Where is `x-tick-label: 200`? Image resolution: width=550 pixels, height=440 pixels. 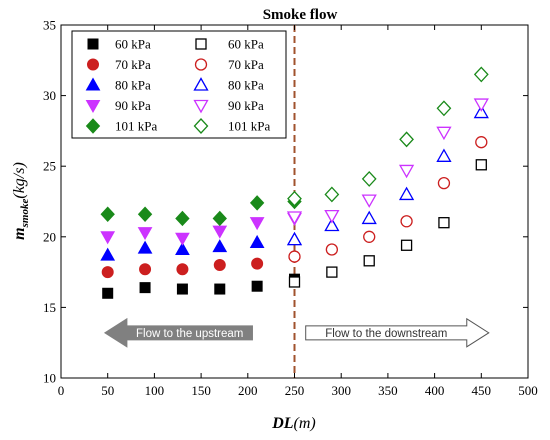 x-tick-label: 200 is located at coordinates (248, 390).